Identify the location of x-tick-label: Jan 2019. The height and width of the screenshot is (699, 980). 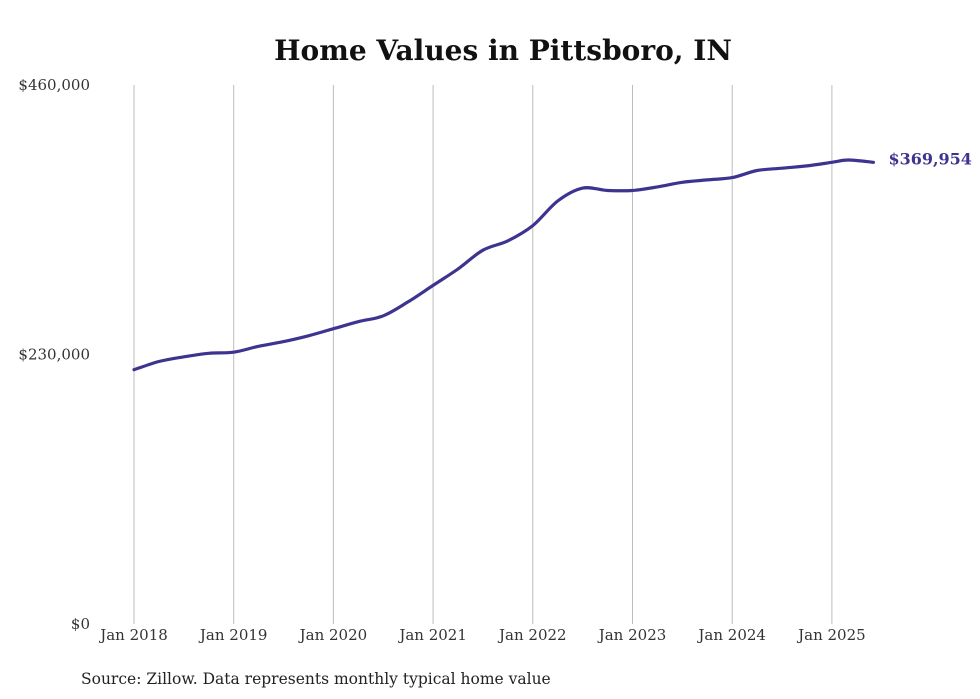
(233, 635).